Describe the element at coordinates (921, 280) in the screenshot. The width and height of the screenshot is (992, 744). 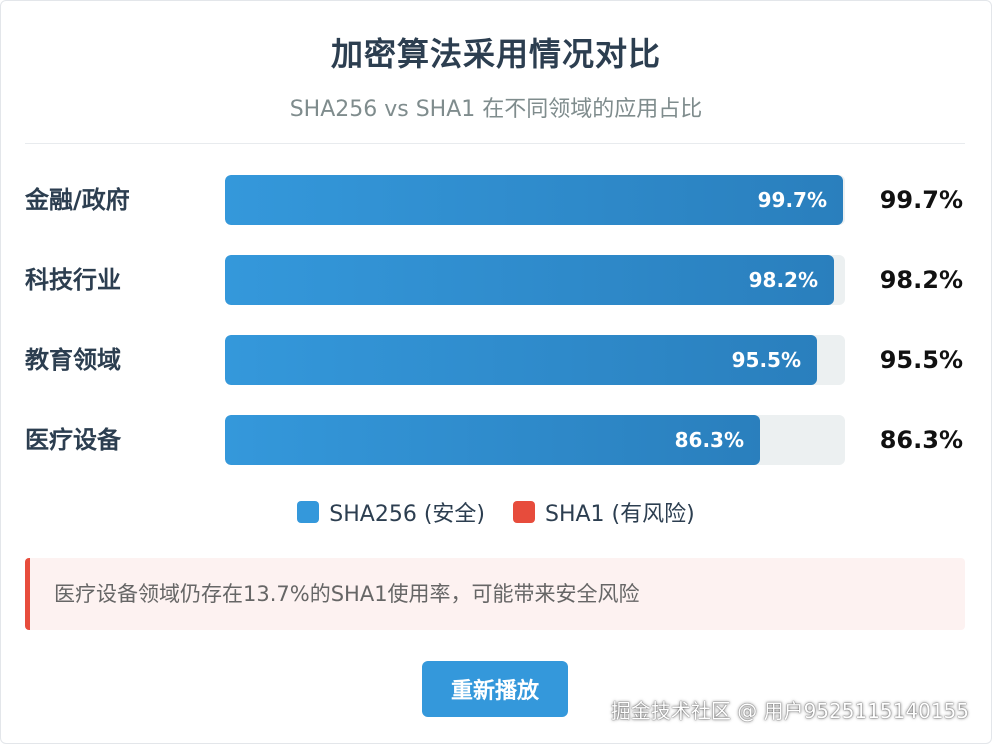
I see `row-value-label: 98.2%` at that location.